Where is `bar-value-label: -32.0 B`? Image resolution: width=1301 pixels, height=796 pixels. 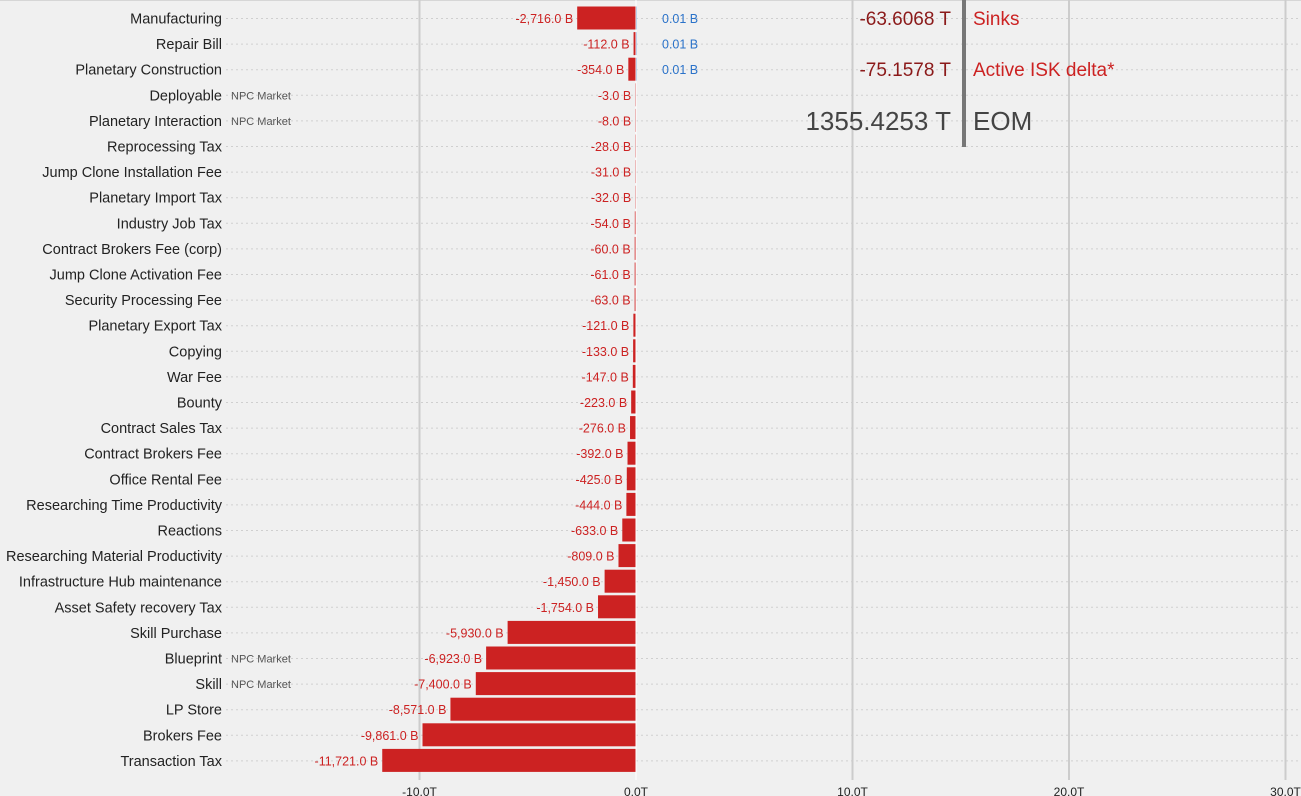
bar-value-label: -32.0 B is located at coordinates (611, 198).